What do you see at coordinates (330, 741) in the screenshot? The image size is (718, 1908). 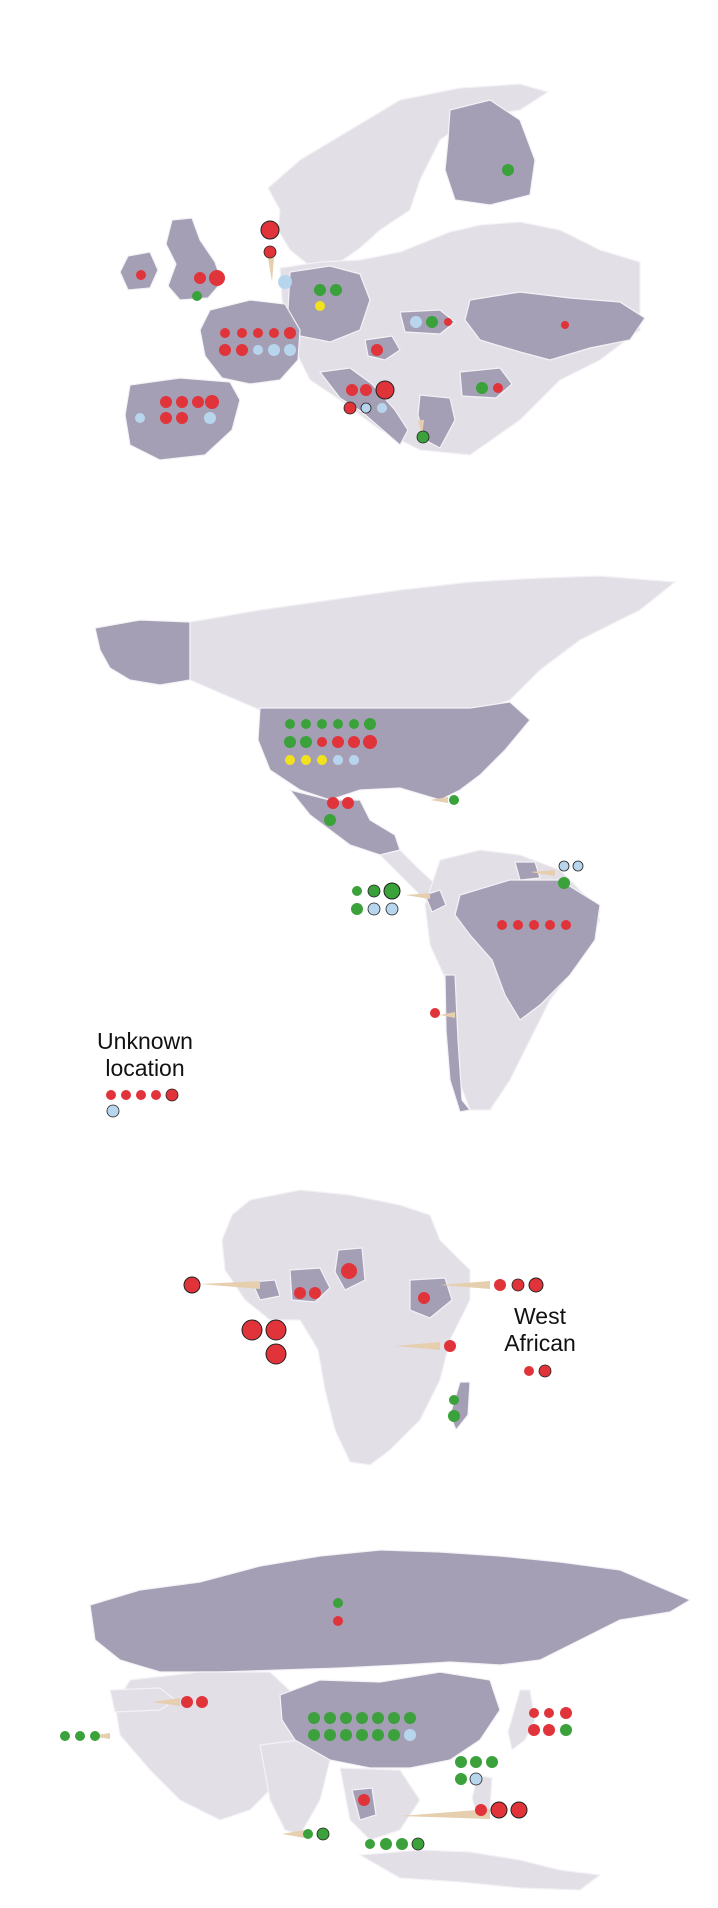 I see `usa-markers` at bounding box center [330, 741].